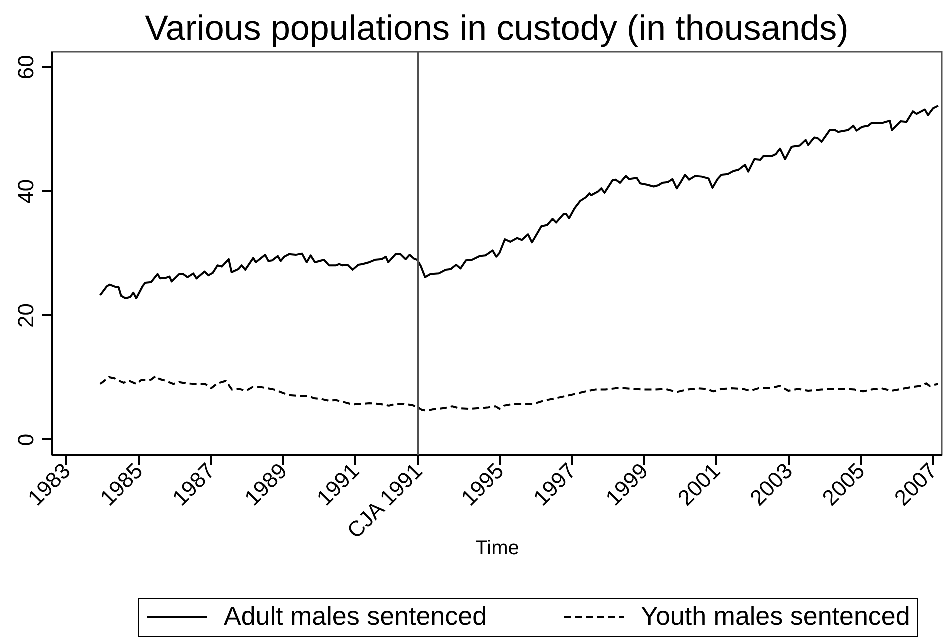 The width and height of the screenshot is (944, 638). I want to click on chart-title: Various populations in custody (in thousands), so click(497, 28).